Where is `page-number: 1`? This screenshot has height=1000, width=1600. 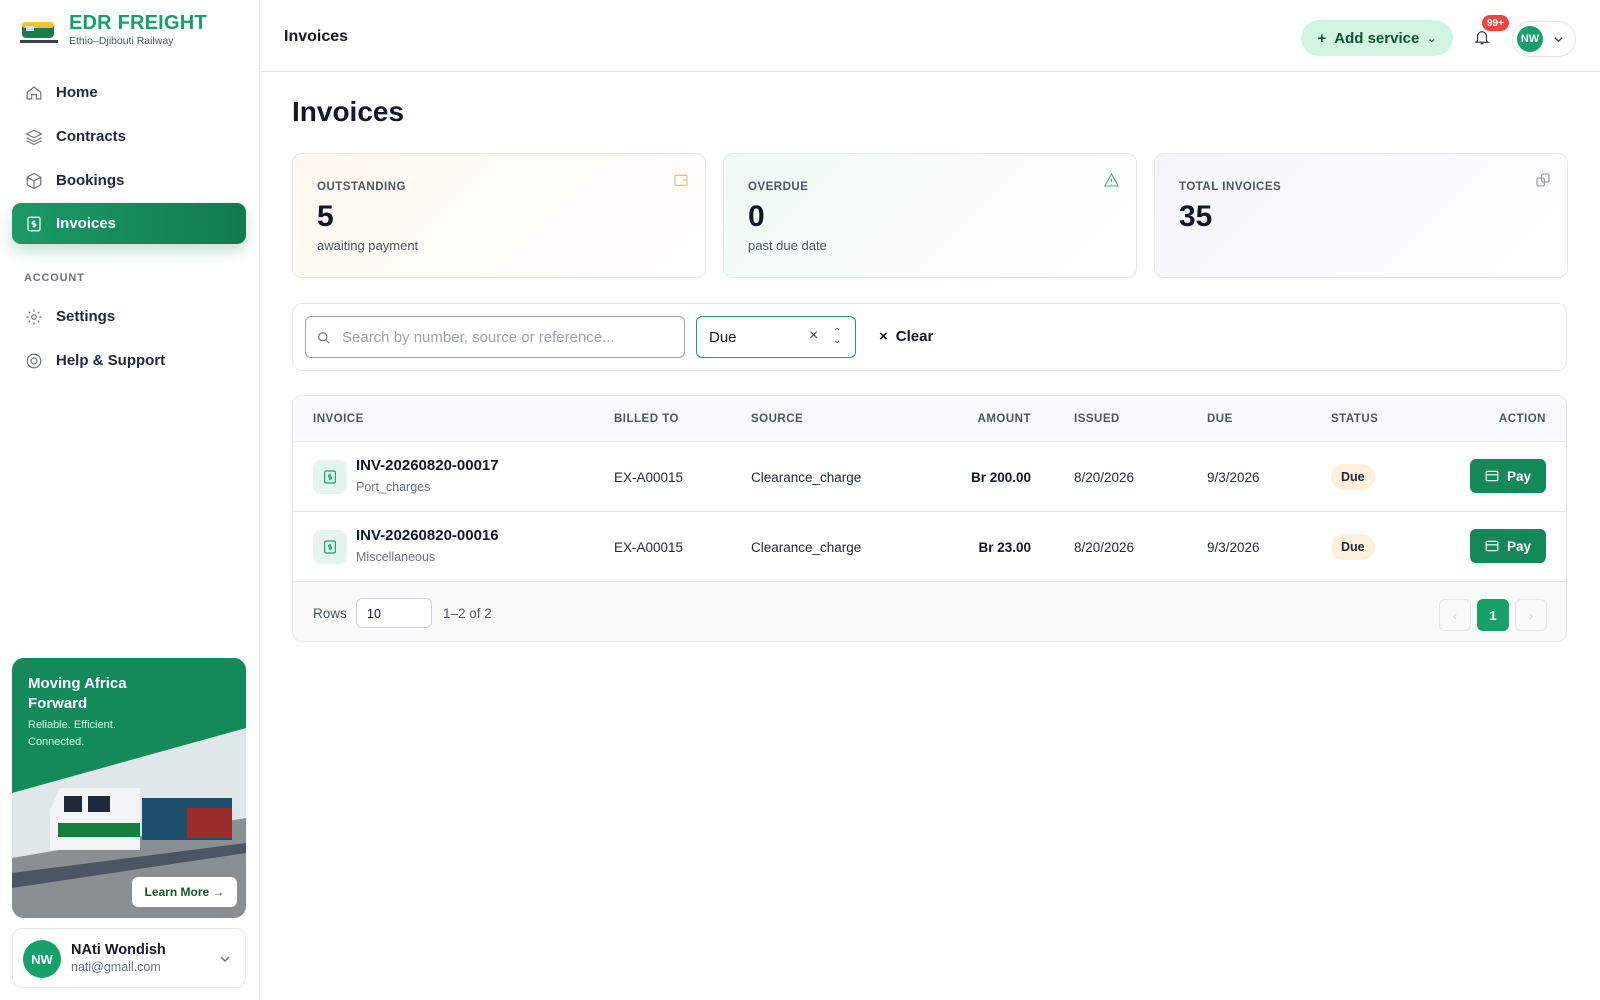
page-number: 1 is located at coordinates (1493, 615).